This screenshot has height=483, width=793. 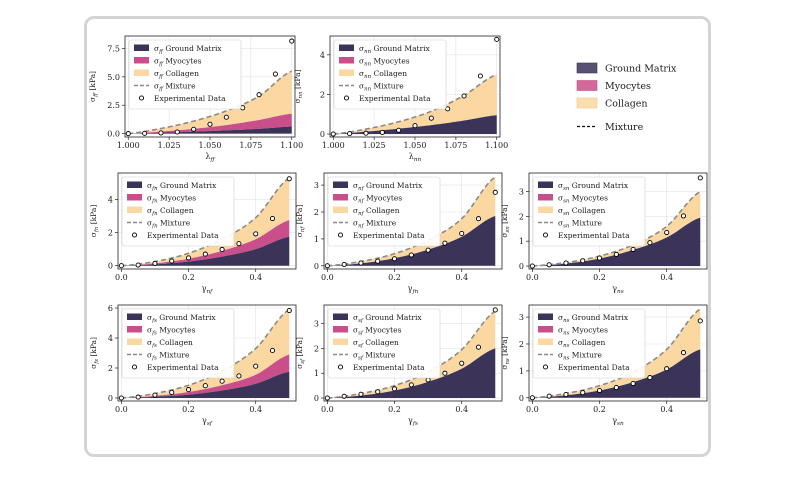 What do you see at coordinates (641, 69) in the screenshot?
I see `figure-legend-label: Ground Matrix` at bounding box center [641, 69].